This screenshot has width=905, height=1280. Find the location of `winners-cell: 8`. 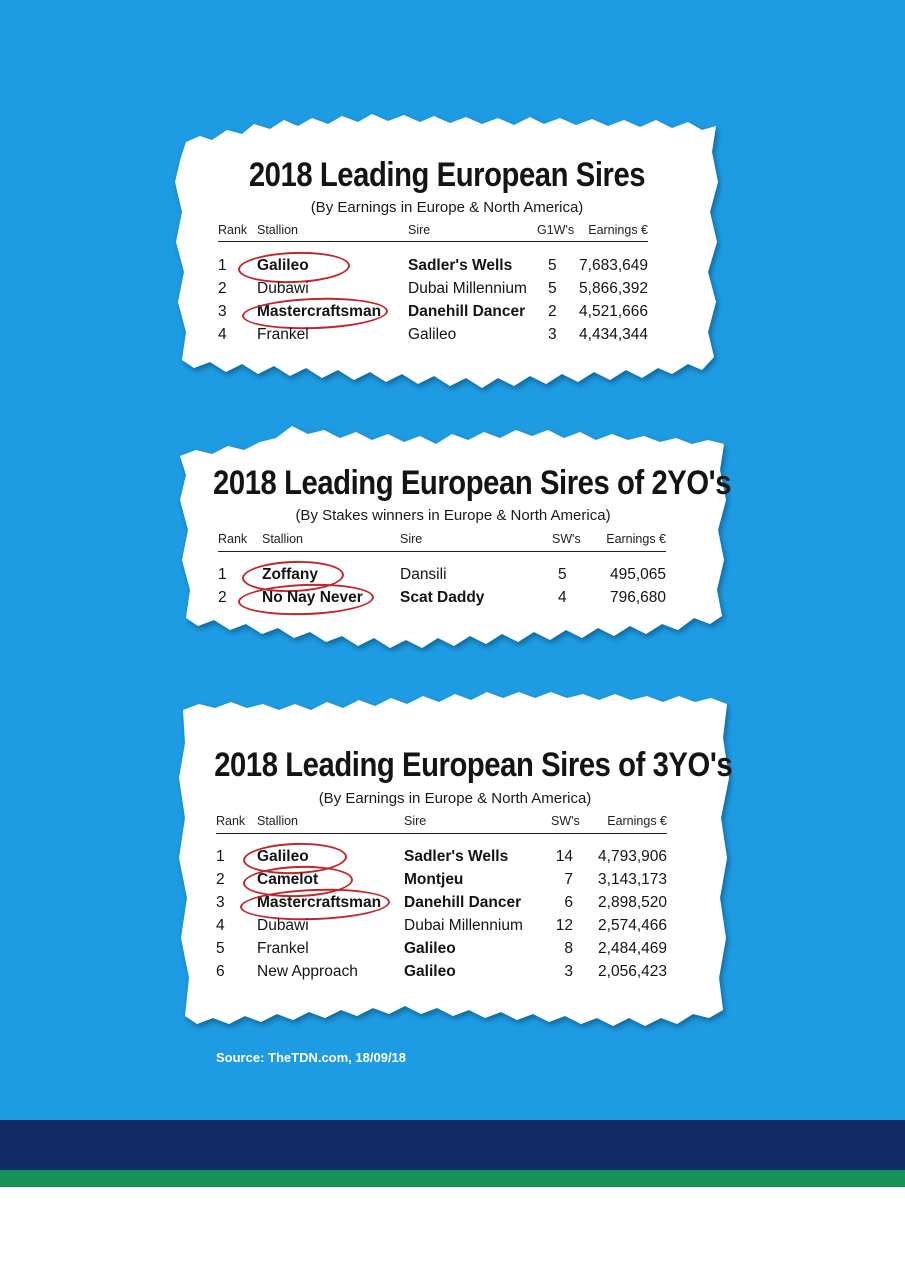

winners-cell: 8 is located at coordinates (568, 948).